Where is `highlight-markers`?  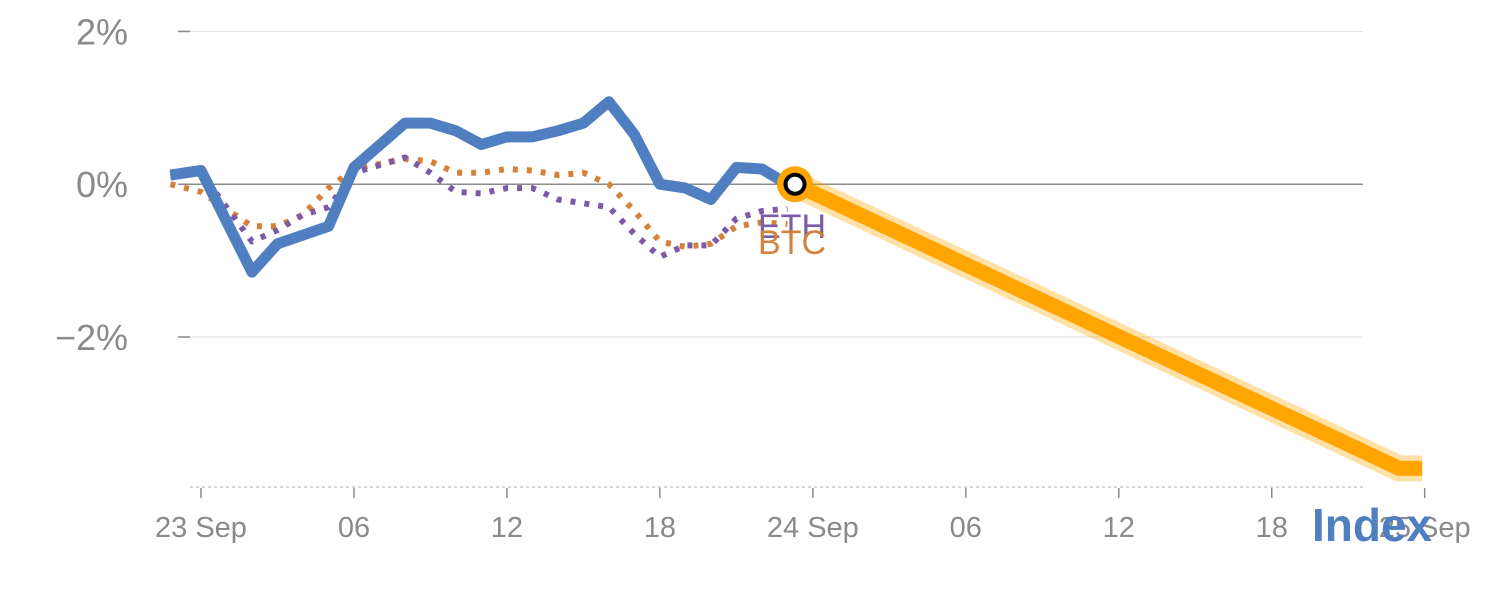 highlight-markers is located at coordinates (795, 184).